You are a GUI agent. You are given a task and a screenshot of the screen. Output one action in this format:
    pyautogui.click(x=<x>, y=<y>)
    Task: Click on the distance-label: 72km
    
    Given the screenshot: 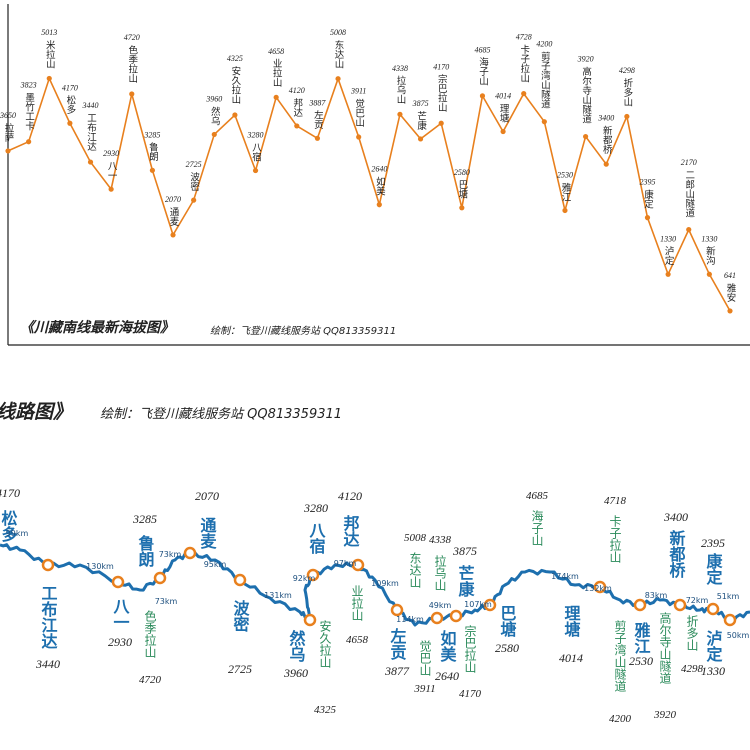 What is the action you would take?
    pyautogui.click(x=697, y=600)
    